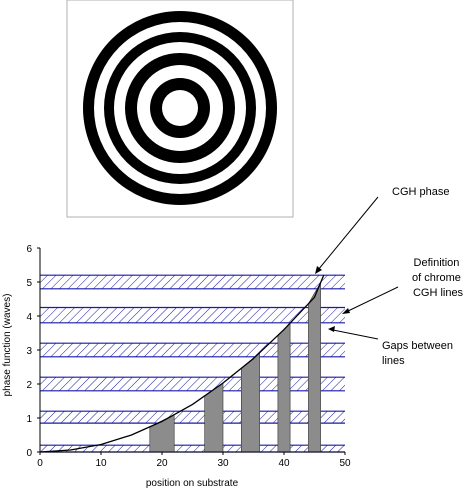 The width and height of the screenshot is (474, 493). I want to click on y-tick-labels: 0 1 2 3 4 5 6, so click(33, 351).